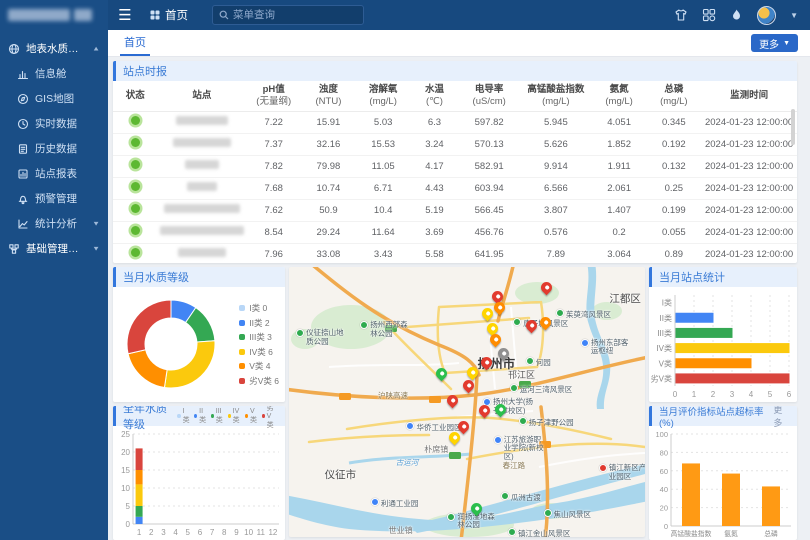 The width and height of the screenshot is (810, 540). Describe the element at coordinates (674, 253) in the screenshot. I see `cell-value: 0.89` at that location.